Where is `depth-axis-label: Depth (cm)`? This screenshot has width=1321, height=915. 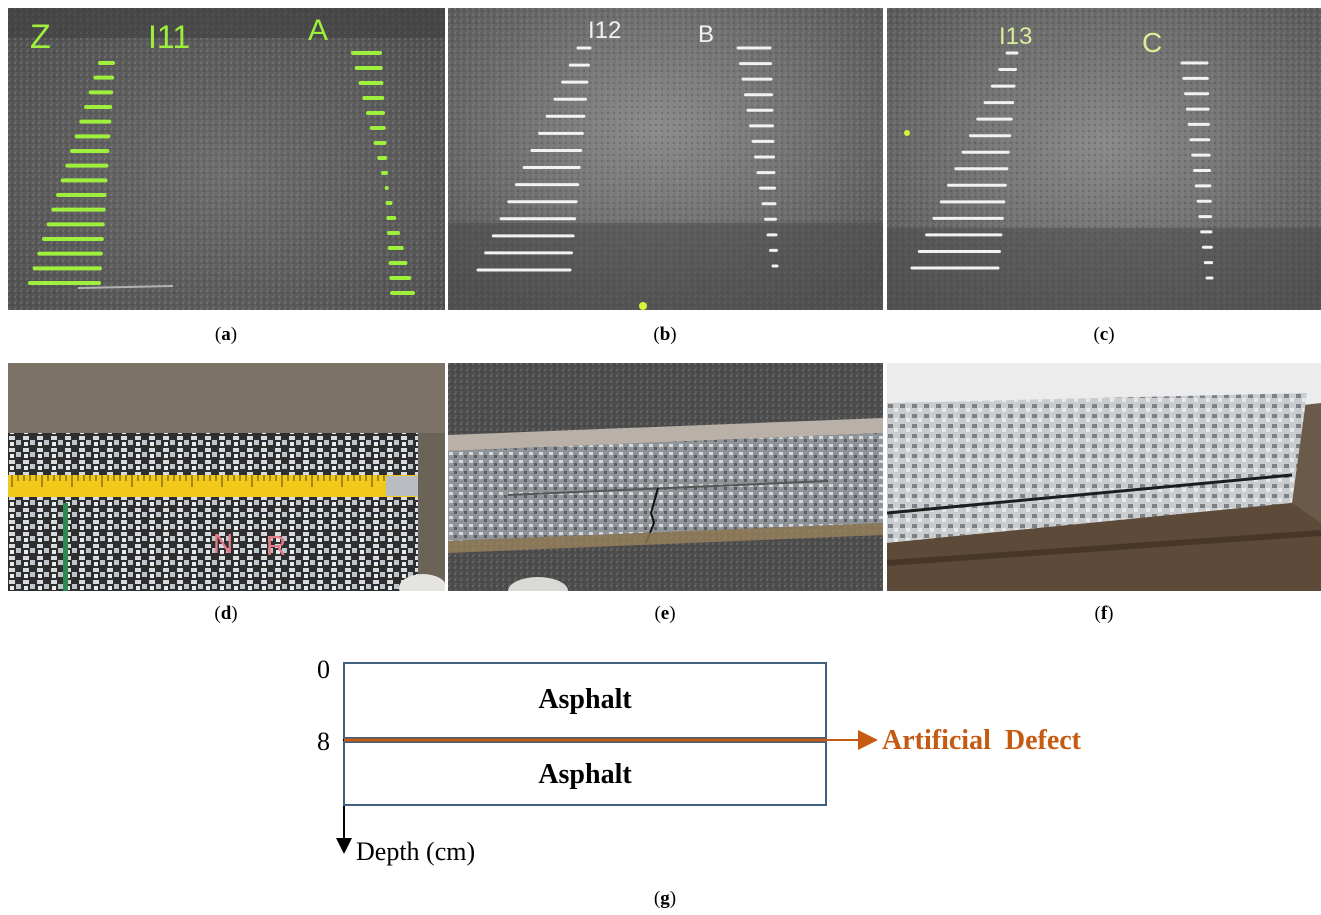 depth-axis-label: Depth (cm) is located at coordinates (415, 851).